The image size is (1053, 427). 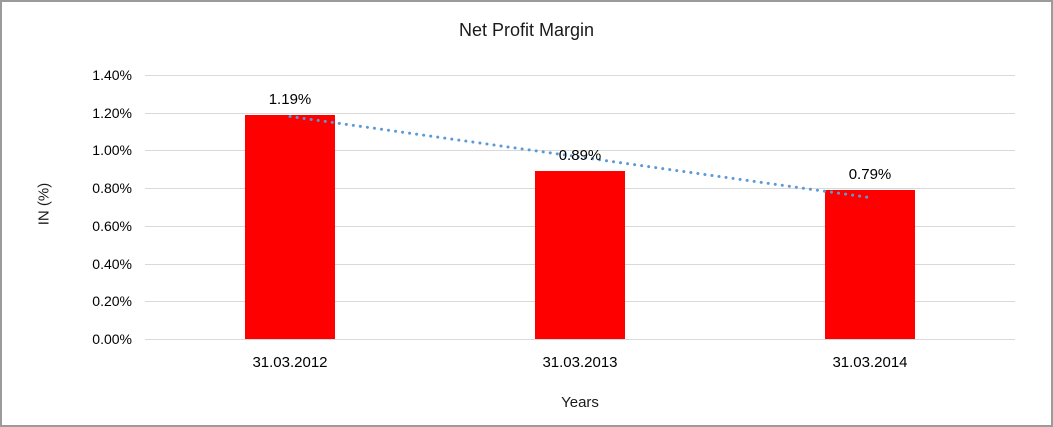 I want to click on bar-31.03.2012, so click(x=290, y=226).